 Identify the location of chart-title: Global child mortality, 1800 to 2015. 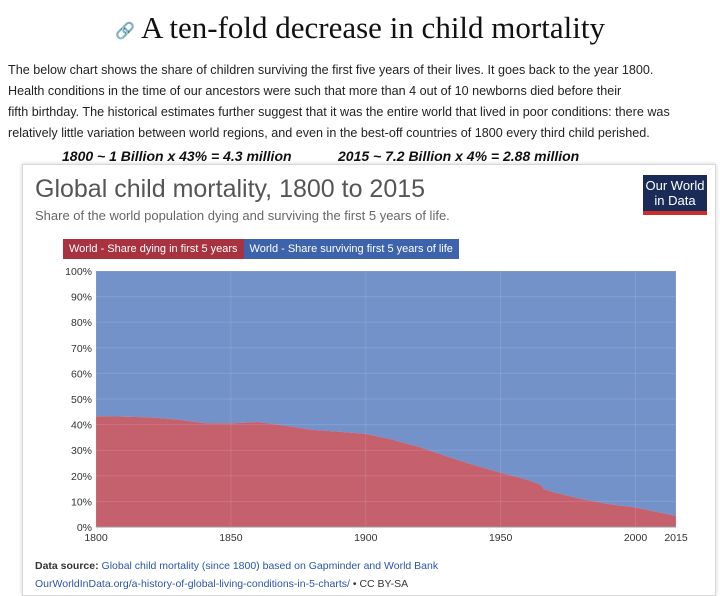
(230, 189).